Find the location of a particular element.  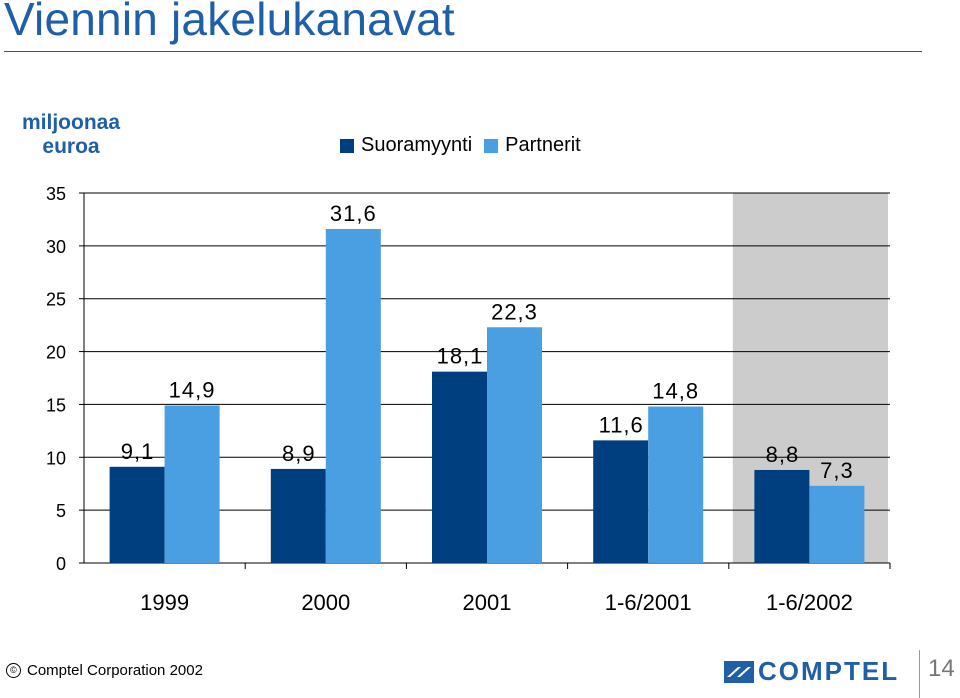

bar-partnerit-1-6/2001 is located at coordinates (676, 484).